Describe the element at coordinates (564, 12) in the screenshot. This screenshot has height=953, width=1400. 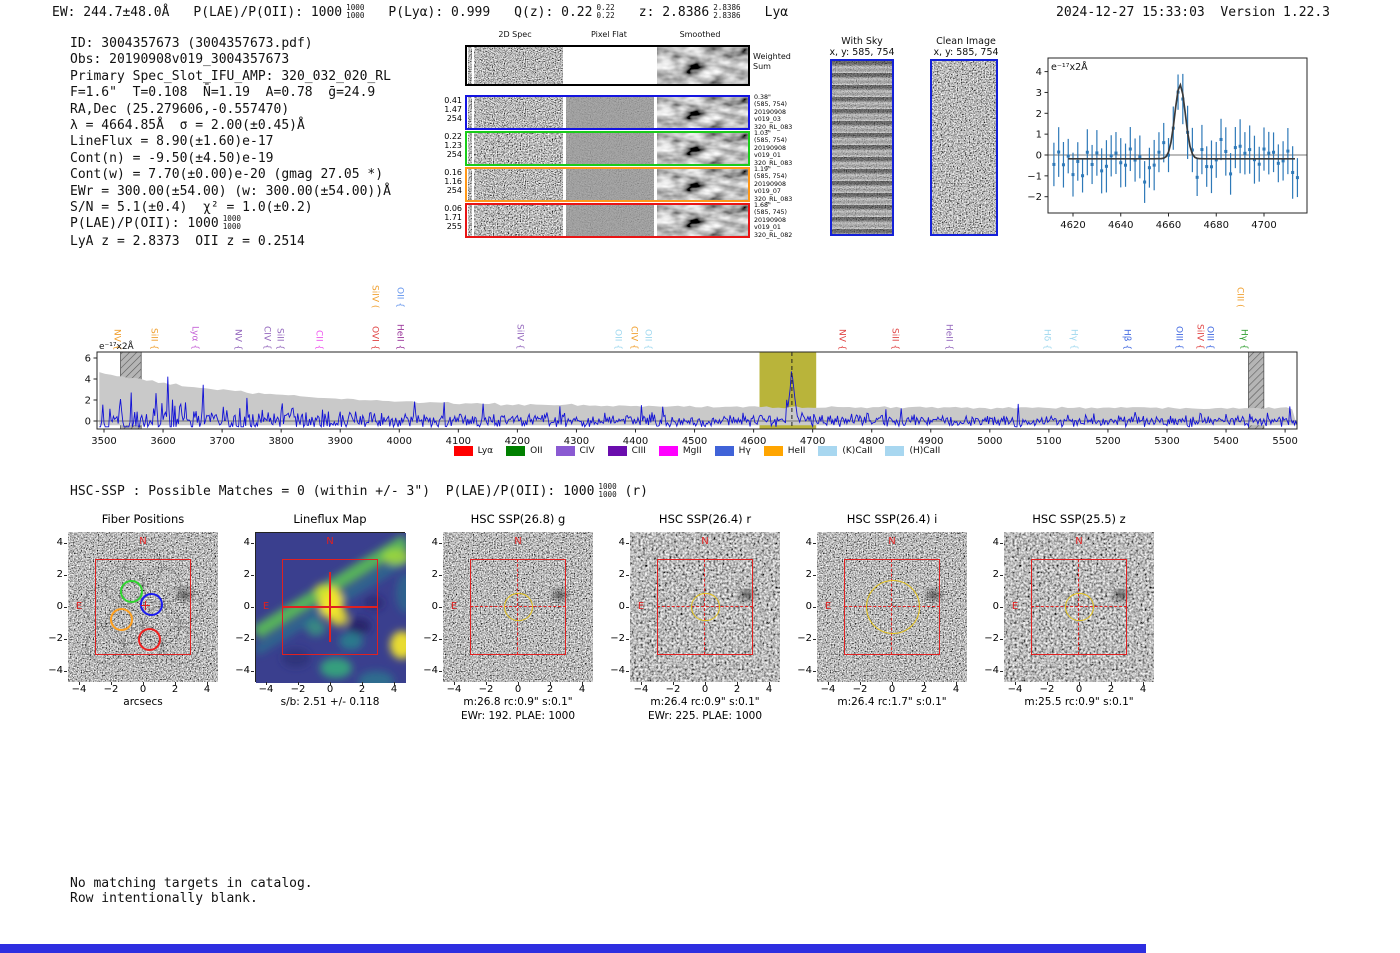
I see `qz-value: Q(z): 0.22 0.22 0.22` at that location.